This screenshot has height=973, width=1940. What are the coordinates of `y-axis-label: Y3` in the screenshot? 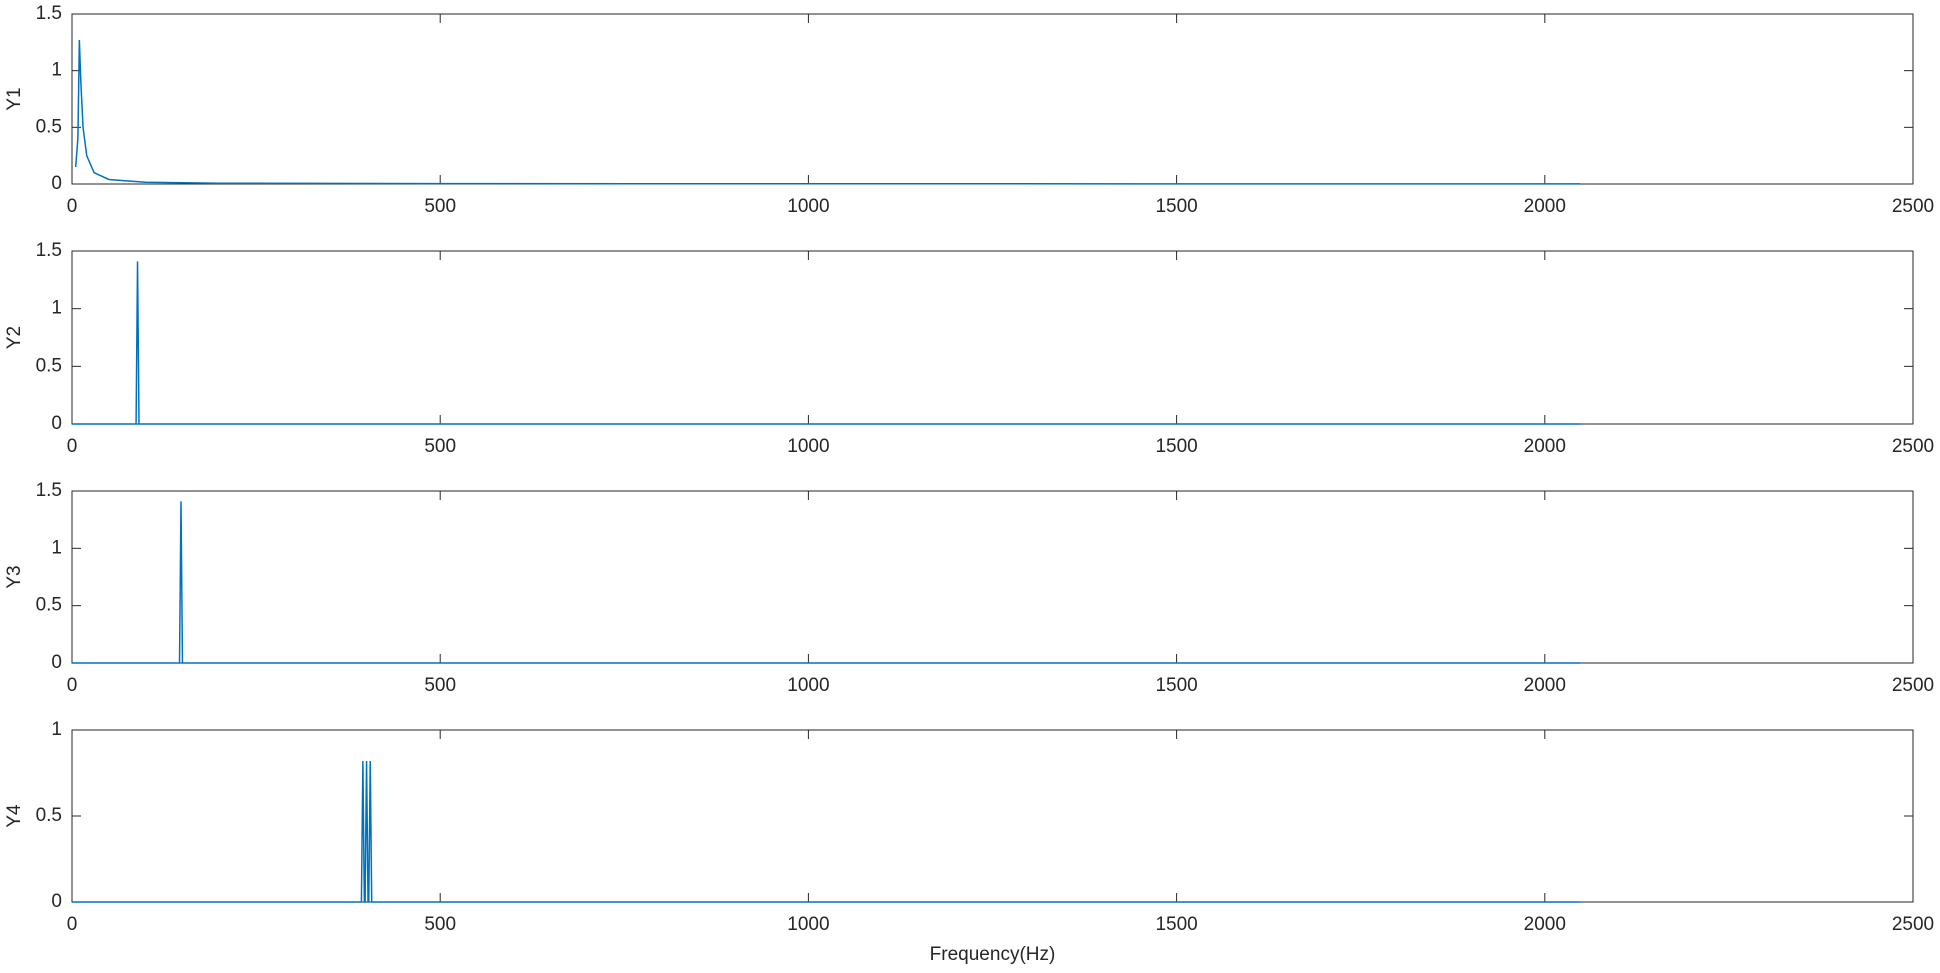 It's located at (14, 576).